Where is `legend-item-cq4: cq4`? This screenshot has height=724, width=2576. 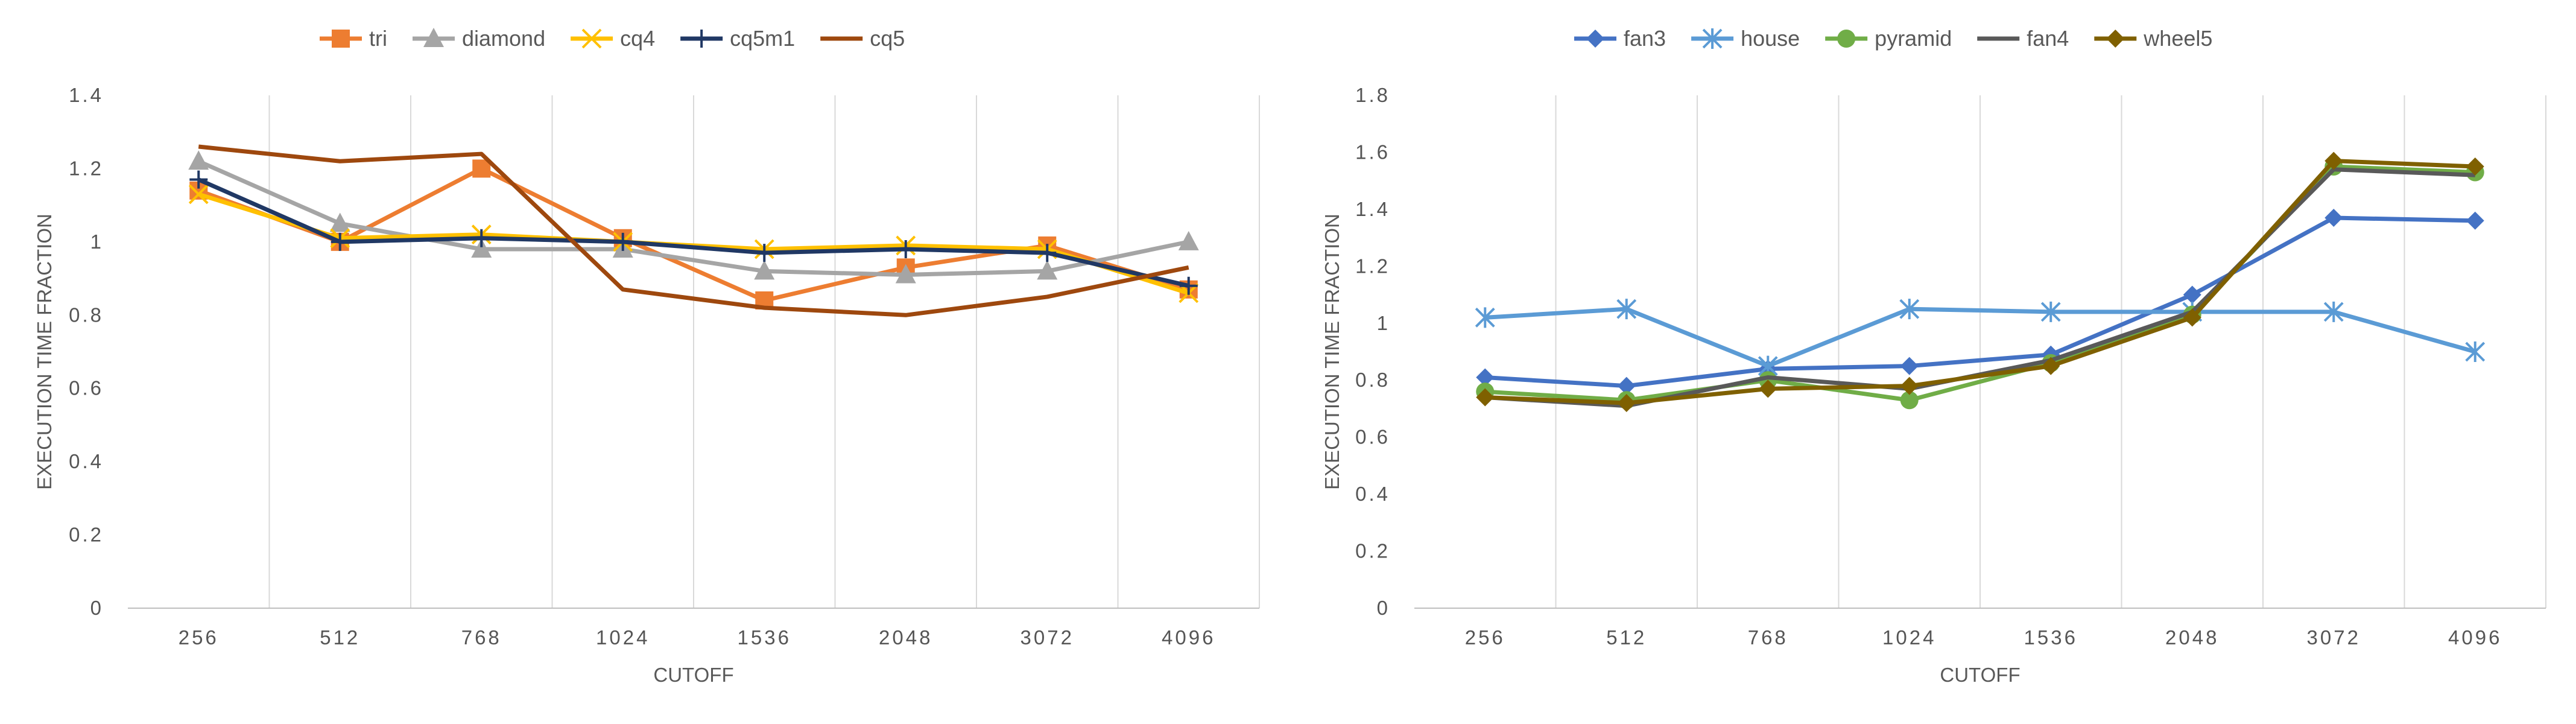
legend-item-cq4: cq4 is located at coordinates (613, 38).